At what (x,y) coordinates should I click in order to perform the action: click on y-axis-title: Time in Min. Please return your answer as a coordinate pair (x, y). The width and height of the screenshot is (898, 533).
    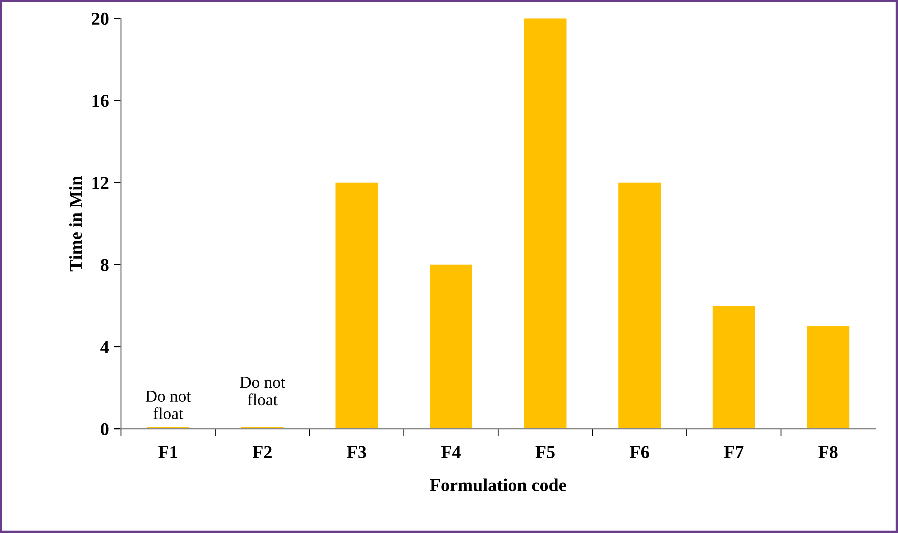
    Looking at the image, I should click on (75, 224).